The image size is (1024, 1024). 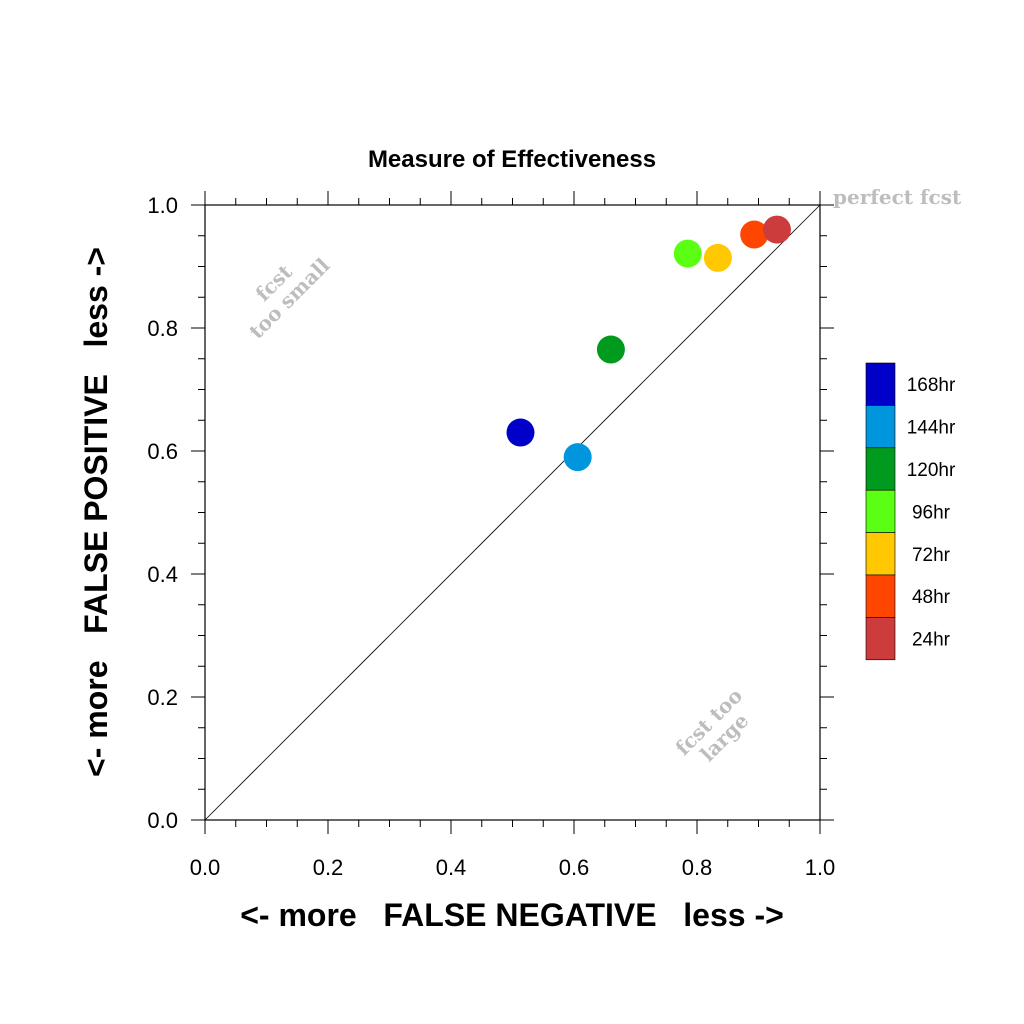 I want to click on x-tick-label: 1.0, so click(x=820, y=867).